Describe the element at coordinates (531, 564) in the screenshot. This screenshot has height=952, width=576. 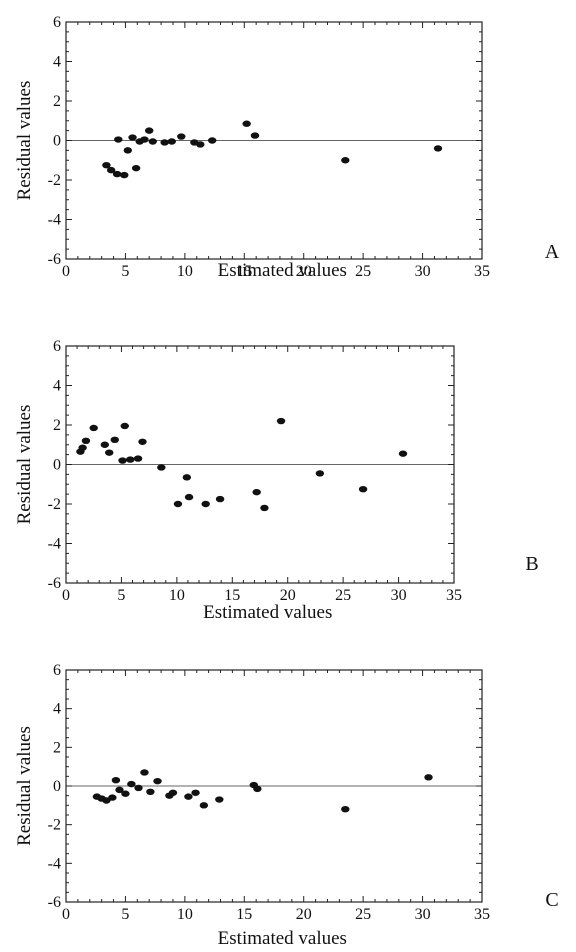
I see `panel-label: B` at that location.